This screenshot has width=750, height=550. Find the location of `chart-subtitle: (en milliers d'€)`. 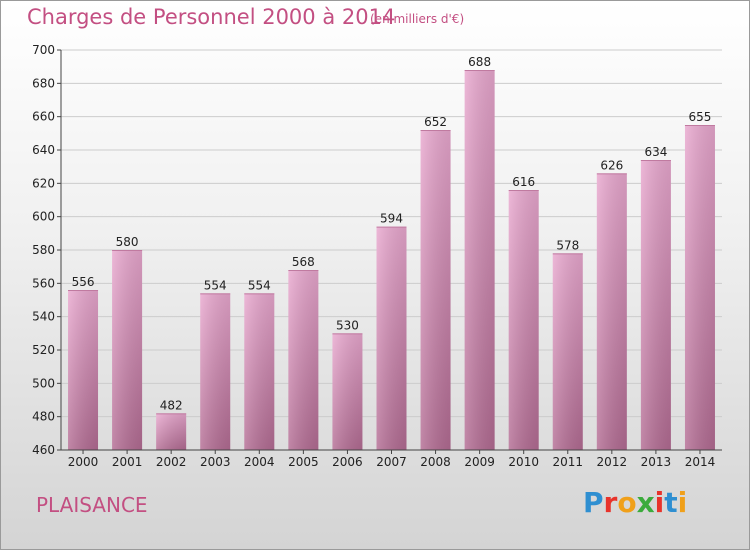

chart-subtitle: (en milliers d'€) is located at coordinates (417, 19).